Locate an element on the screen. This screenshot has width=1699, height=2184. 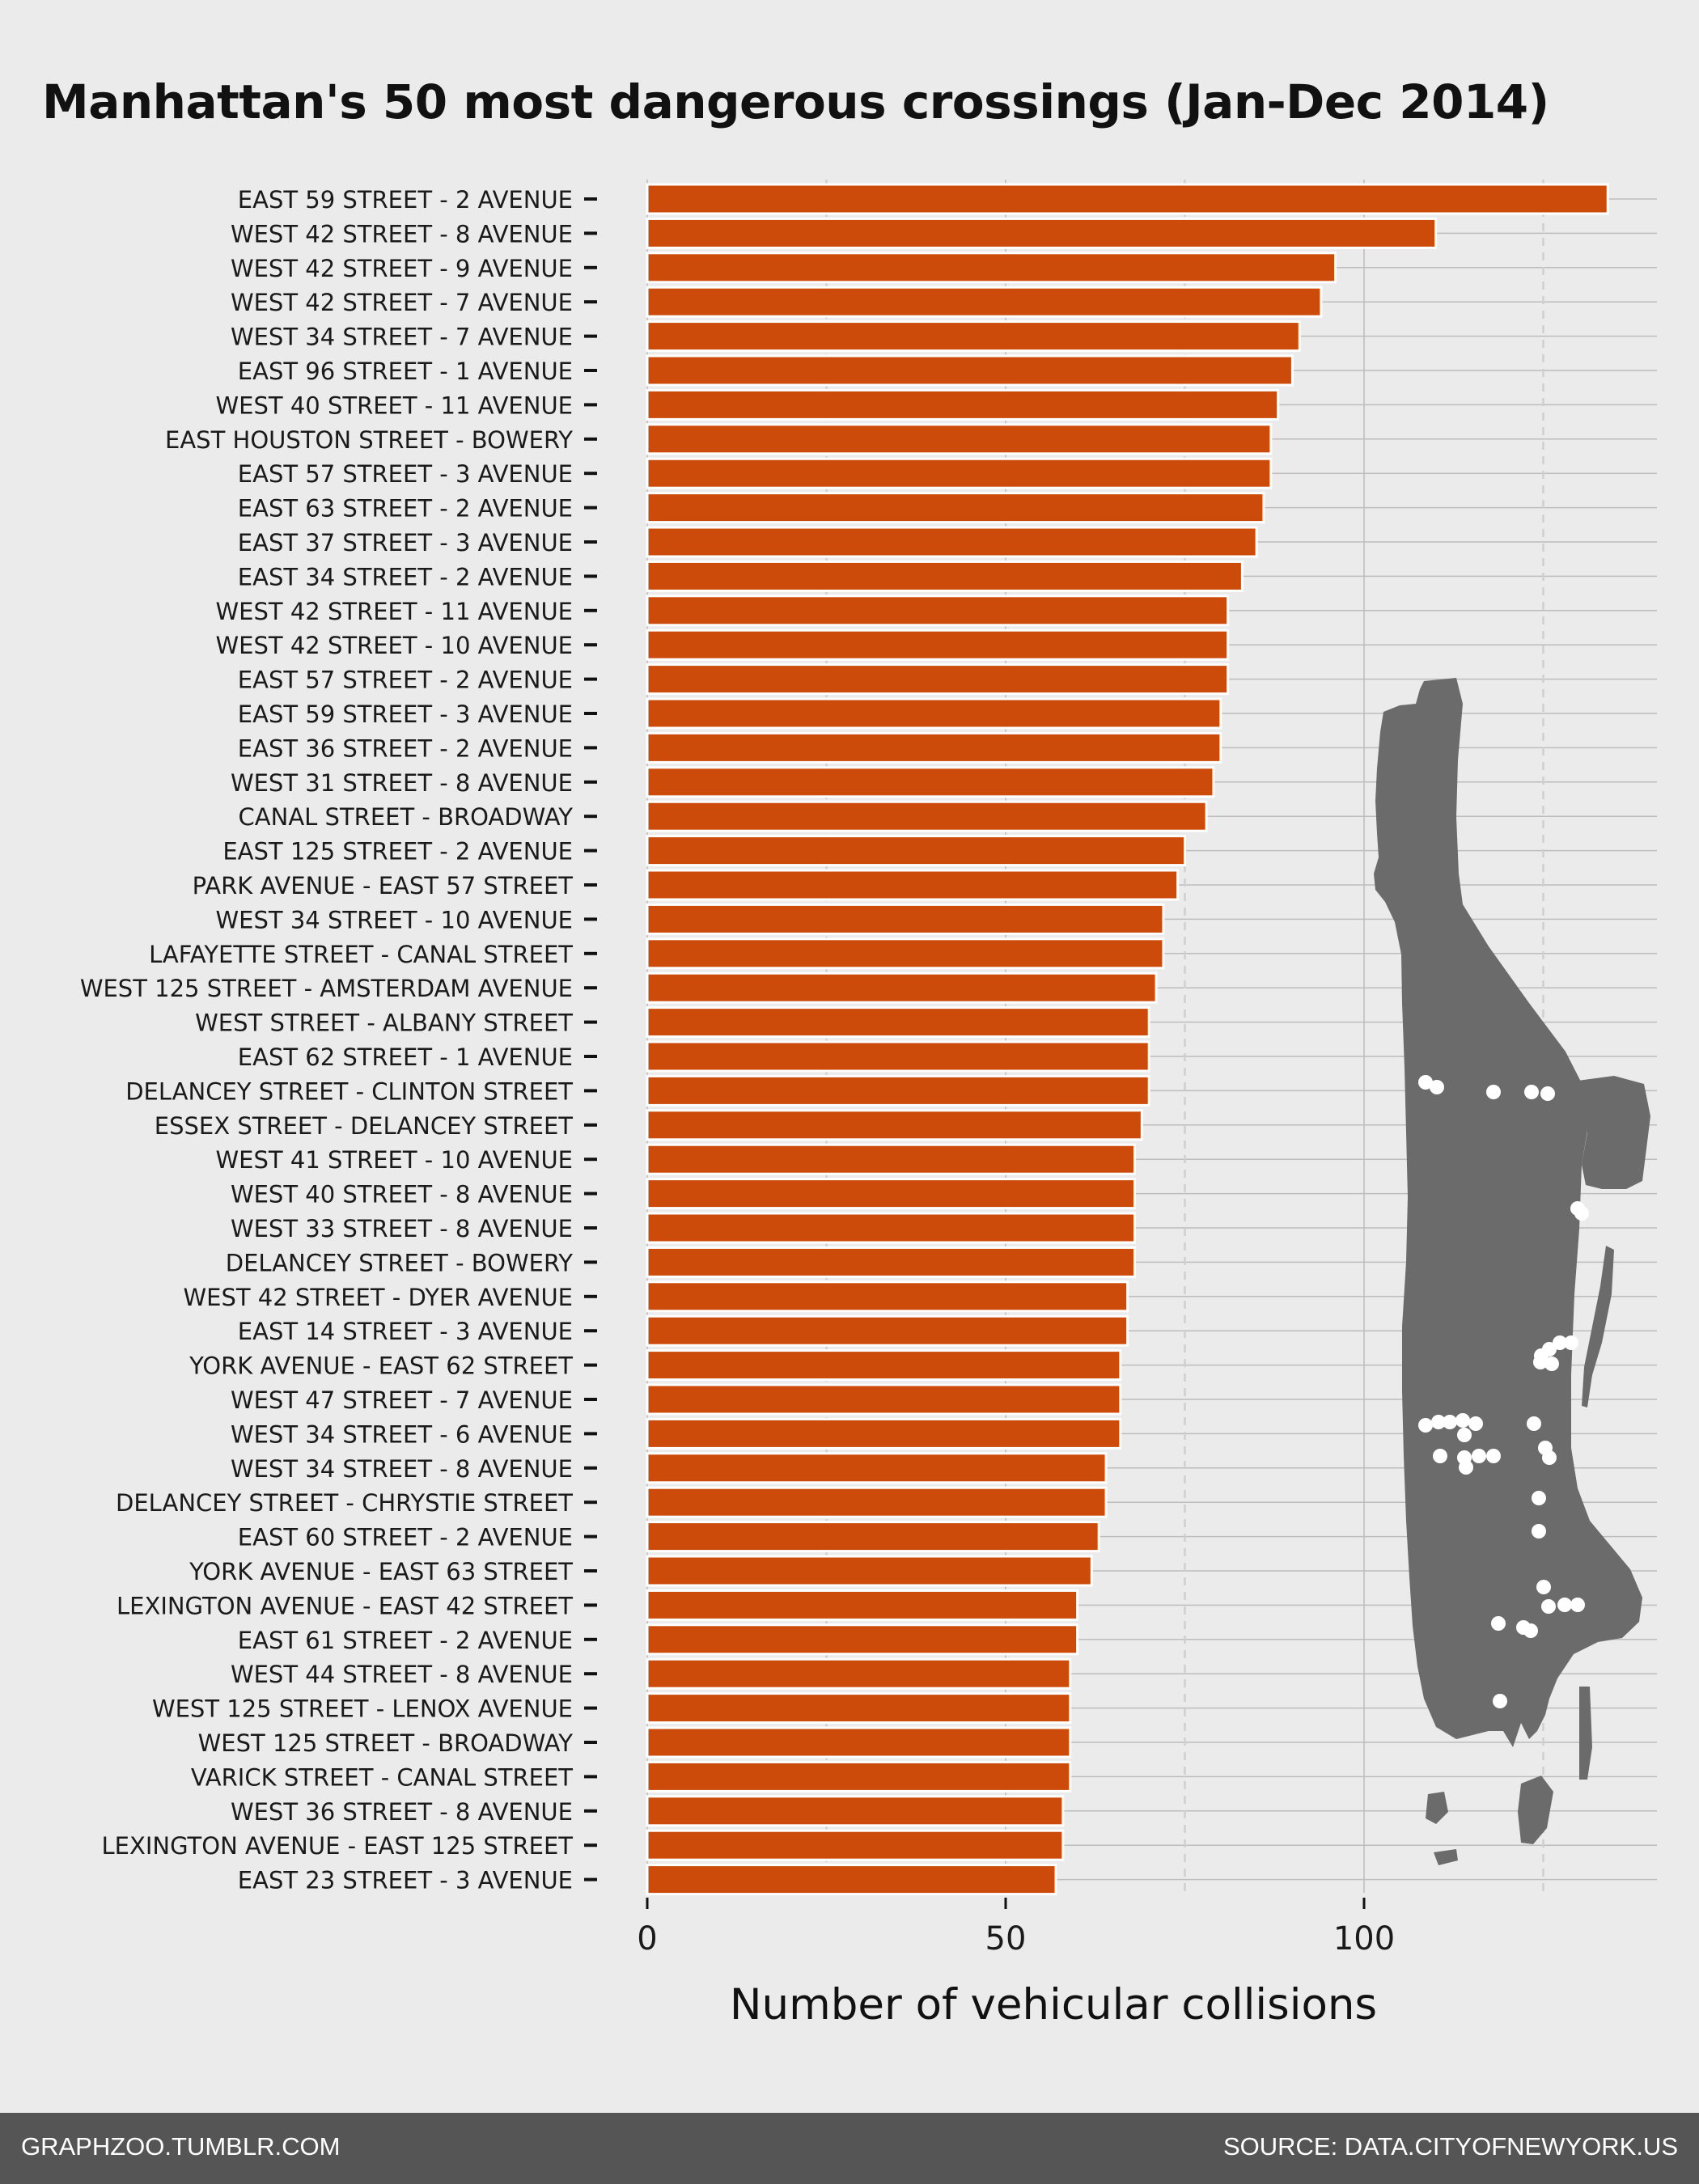
ellis-island is located at coordinates (1446, 1857).